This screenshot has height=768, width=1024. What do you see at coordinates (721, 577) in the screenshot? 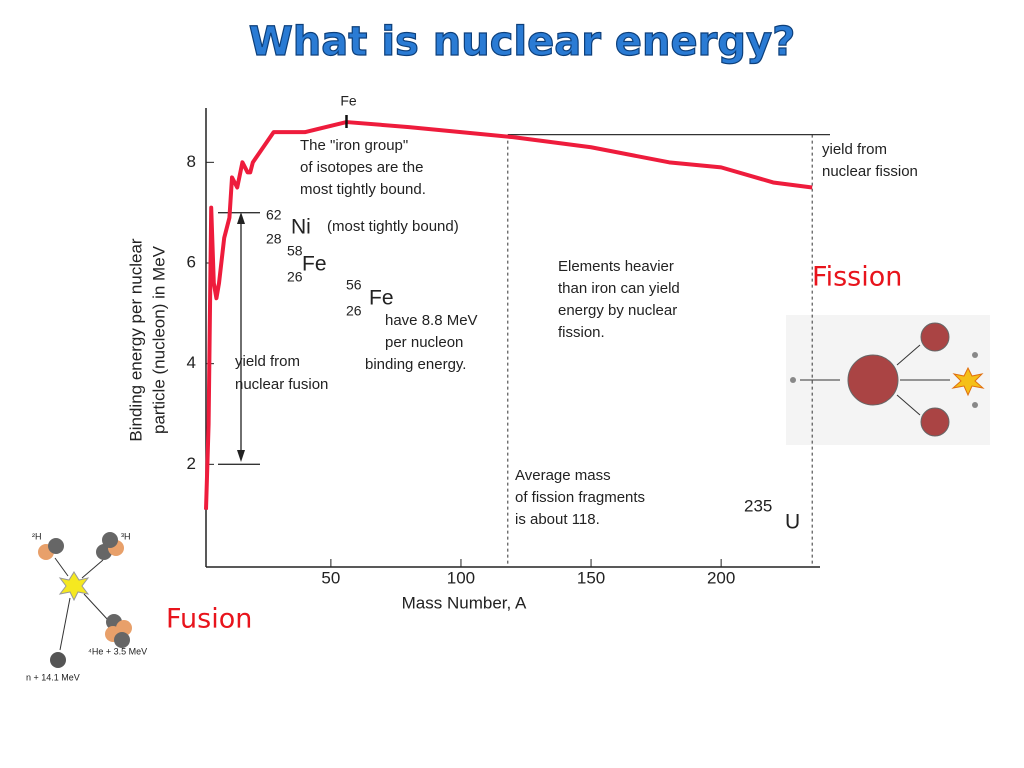
I see `x-tick-label: 200` at bounding box center [721, 577].